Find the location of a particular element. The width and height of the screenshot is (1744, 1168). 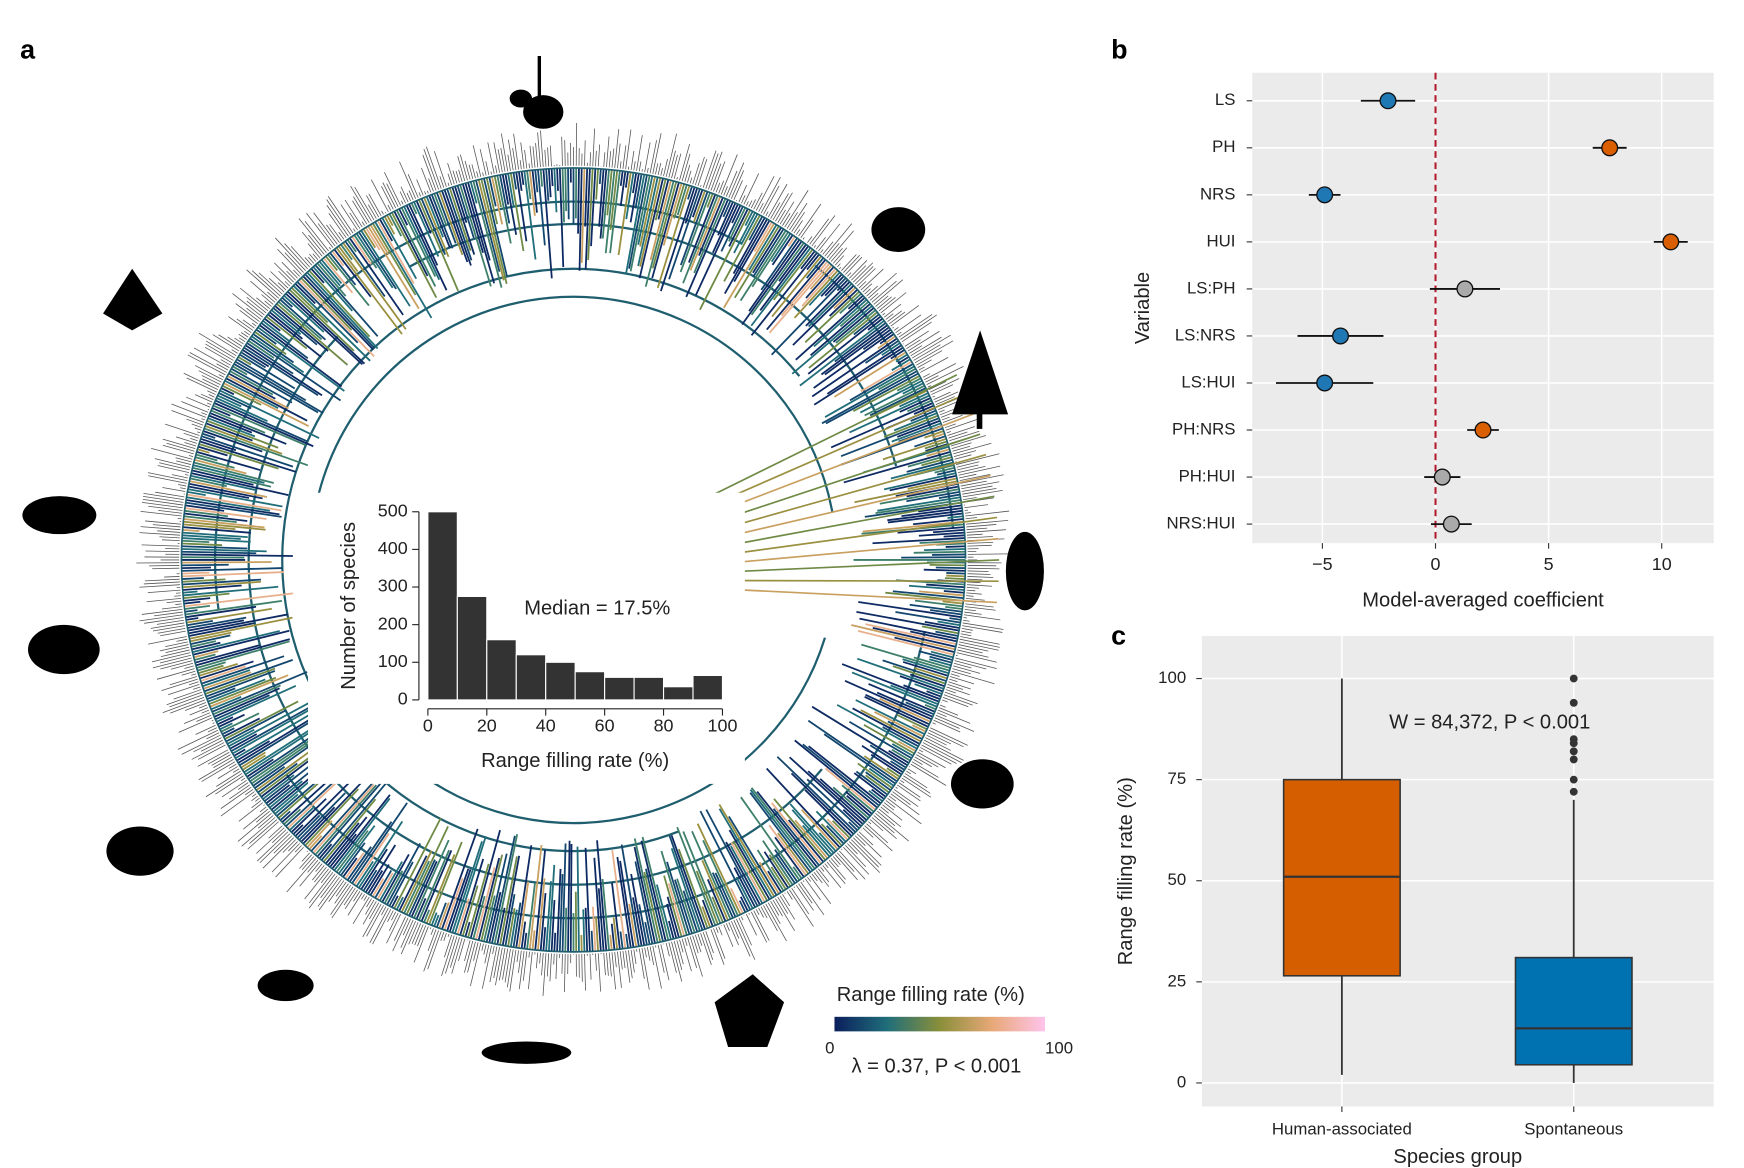

y-tick-label: 0 is located at coordinates (403, 699).